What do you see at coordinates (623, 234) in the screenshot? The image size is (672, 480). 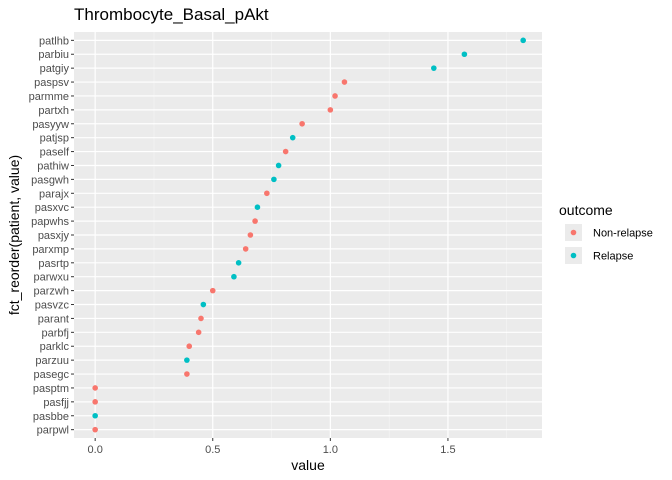 I see `legend-label-non-relapse: Non-relapse` at bounding box center [623, 234].